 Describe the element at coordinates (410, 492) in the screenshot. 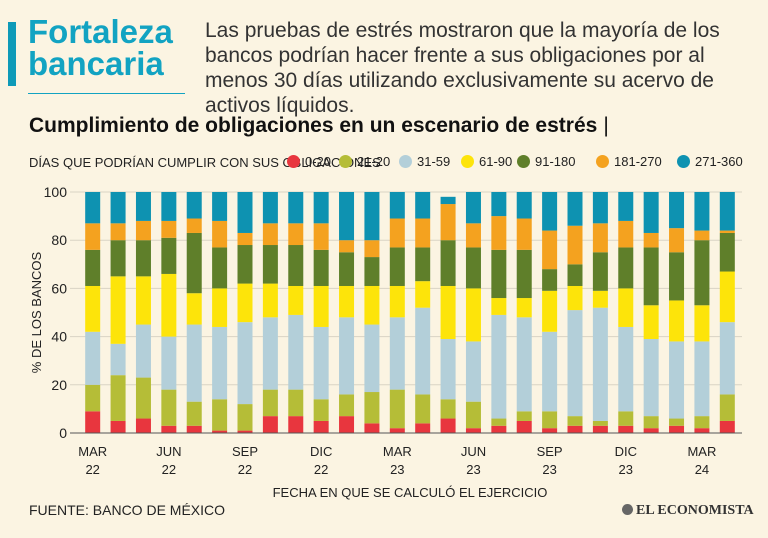

I see `x-axis-label: FECHA EN QUE SE CALCULÓ EL EJERCICIO` at that location.